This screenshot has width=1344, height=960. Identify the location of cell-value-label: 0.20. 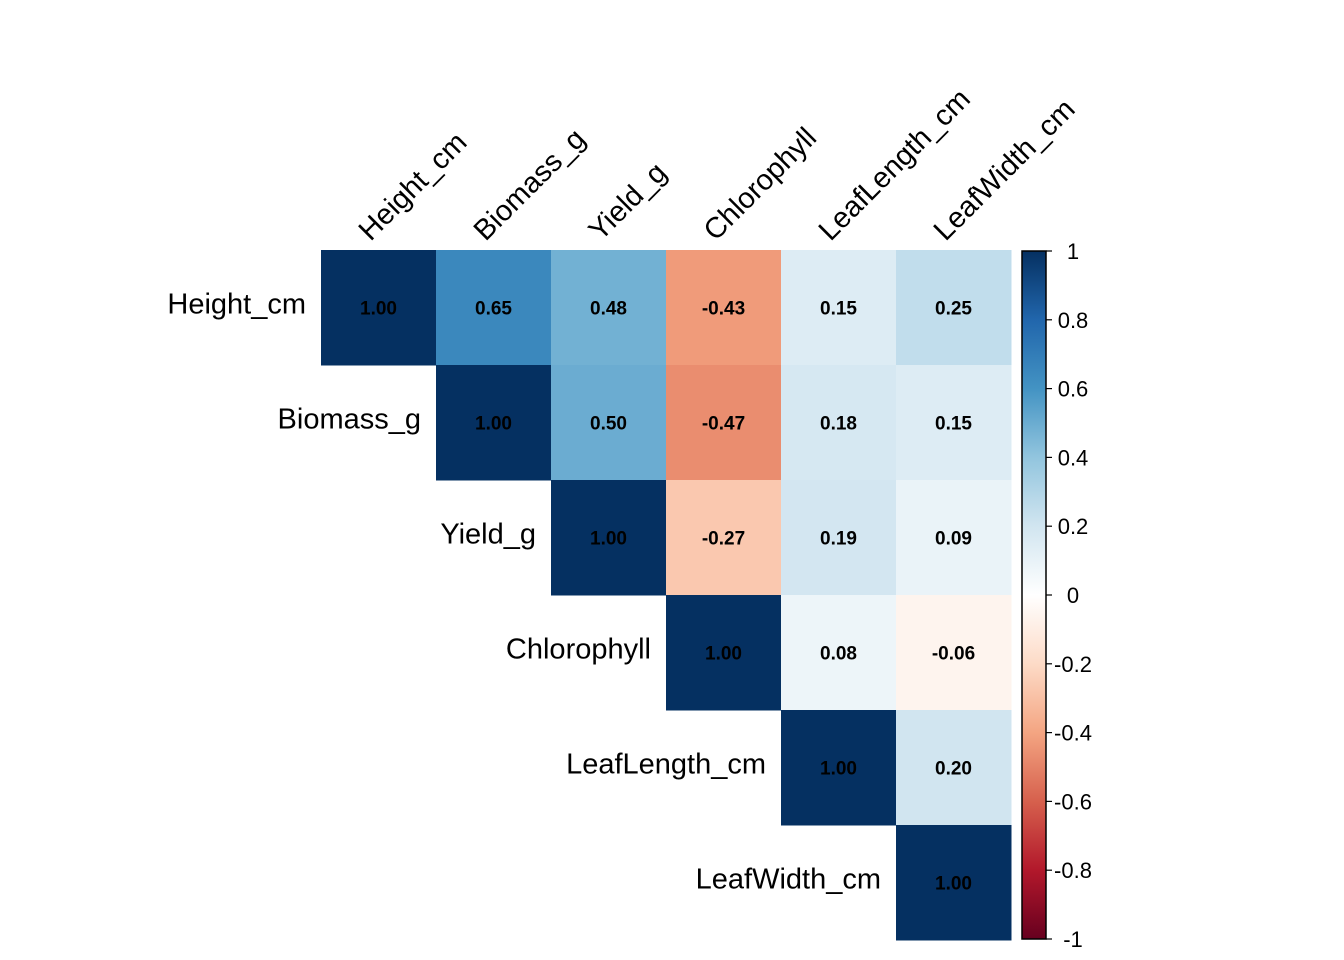
(953, 769).